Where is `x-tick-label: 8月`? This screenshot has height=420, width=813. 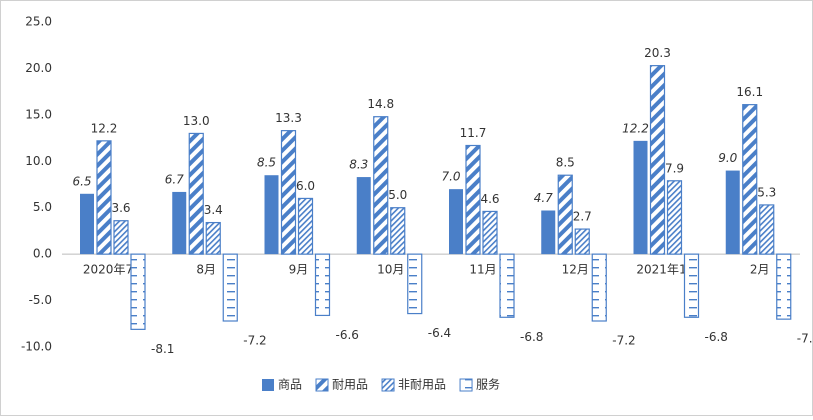 x-tick-label: 8月 is located at coordinates (206, 270).